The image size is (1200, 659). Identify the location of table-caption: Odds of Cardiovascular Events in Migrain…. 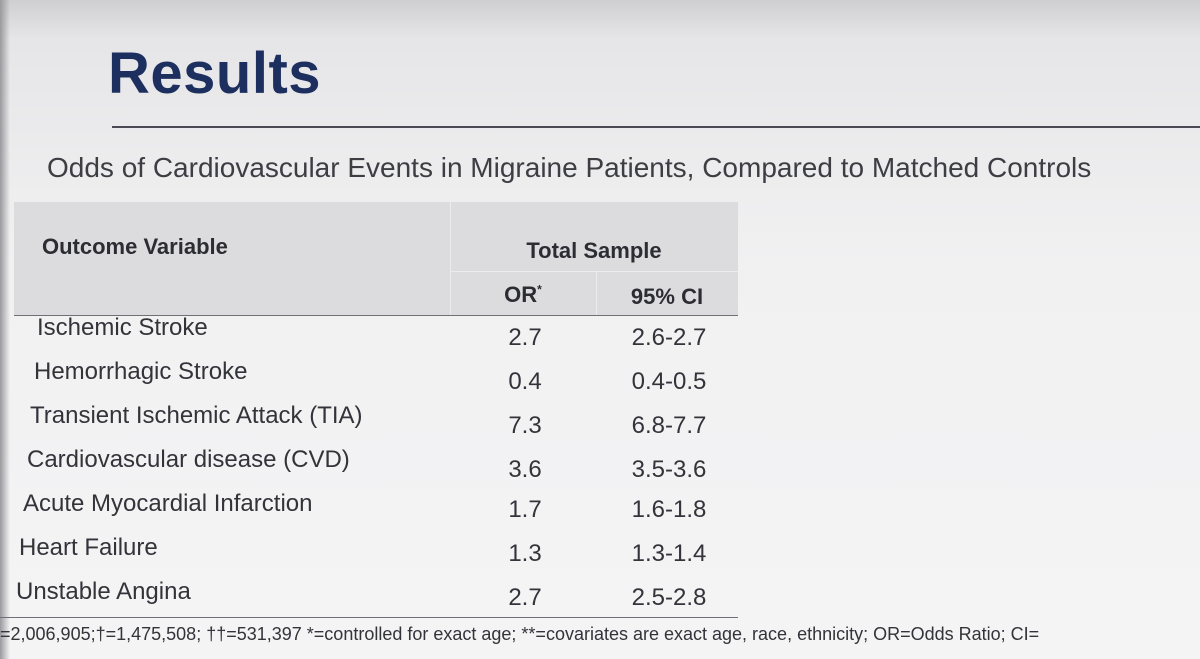
(569, 167).